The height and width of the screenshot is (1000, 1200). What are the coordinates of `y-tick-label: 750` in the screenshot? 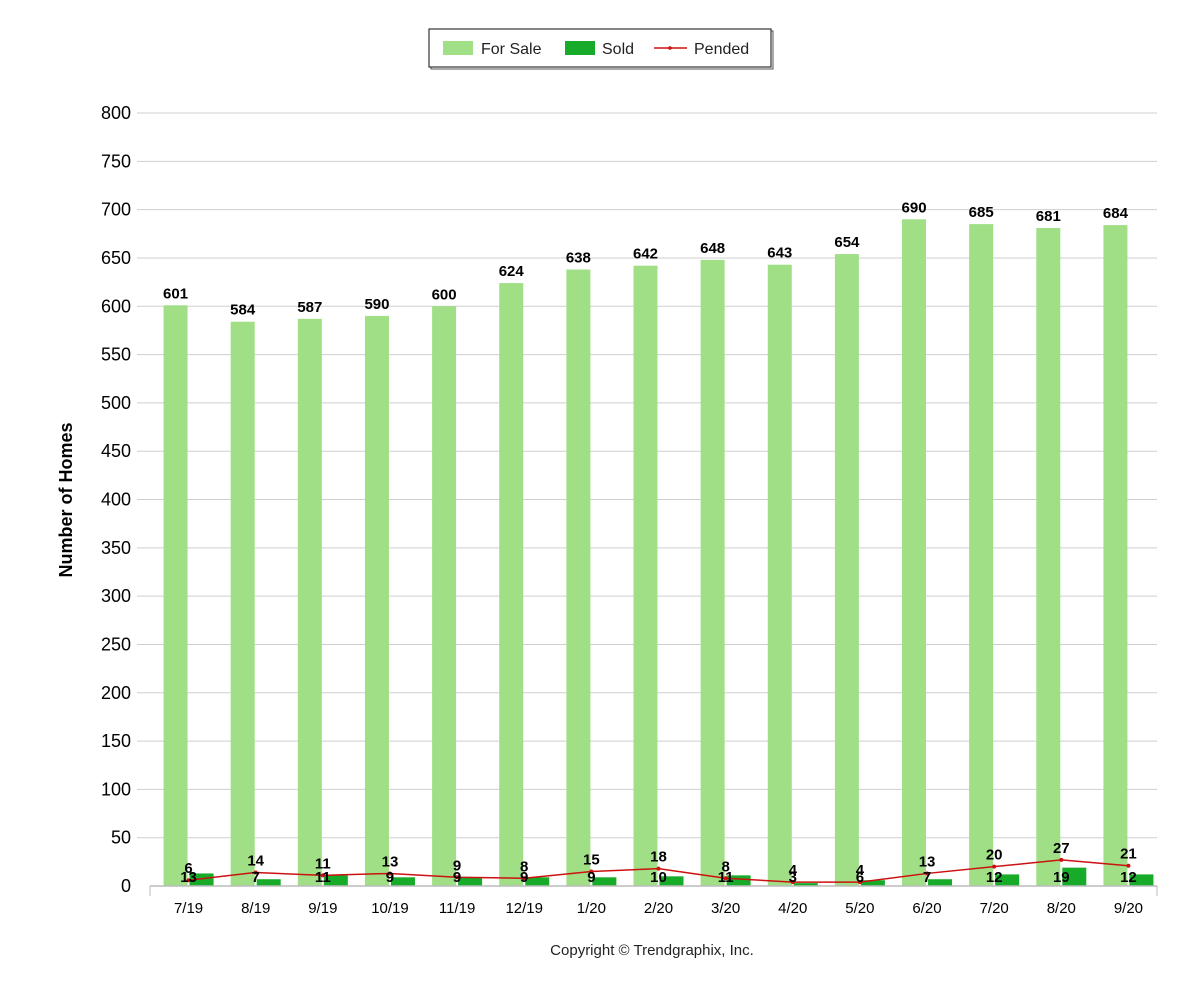 It's located at (116, 161).